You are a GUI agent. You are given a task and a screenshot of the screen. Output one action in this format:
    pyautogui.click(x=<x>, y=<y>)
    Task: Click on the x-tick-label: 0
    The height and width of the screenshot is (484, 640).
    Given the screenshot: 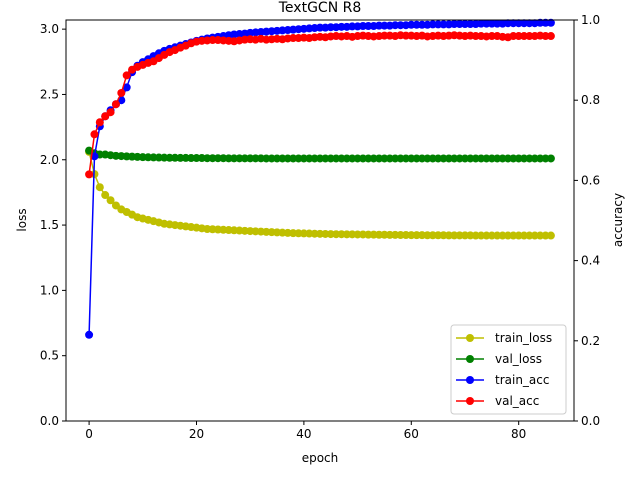 What is the action you would take?
    pyautogui.click(x=89, y=434)
    